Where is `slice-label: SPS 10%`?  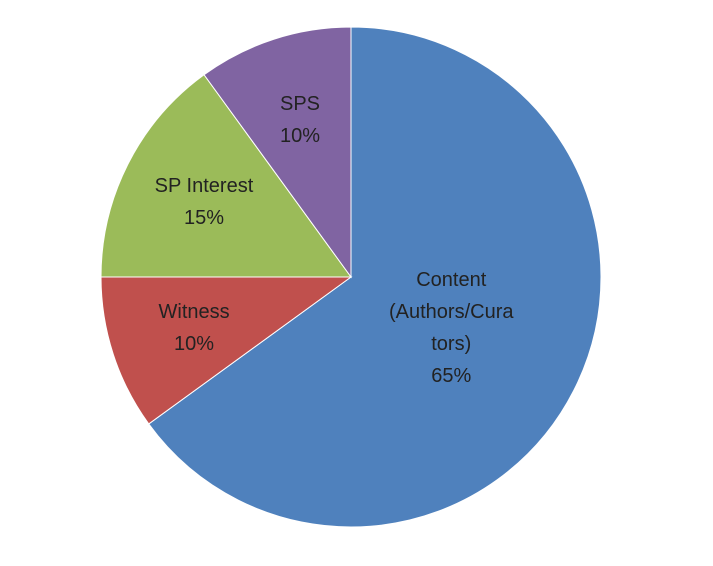
slice-label: SPS 10% is located at coordinates (300, 120).